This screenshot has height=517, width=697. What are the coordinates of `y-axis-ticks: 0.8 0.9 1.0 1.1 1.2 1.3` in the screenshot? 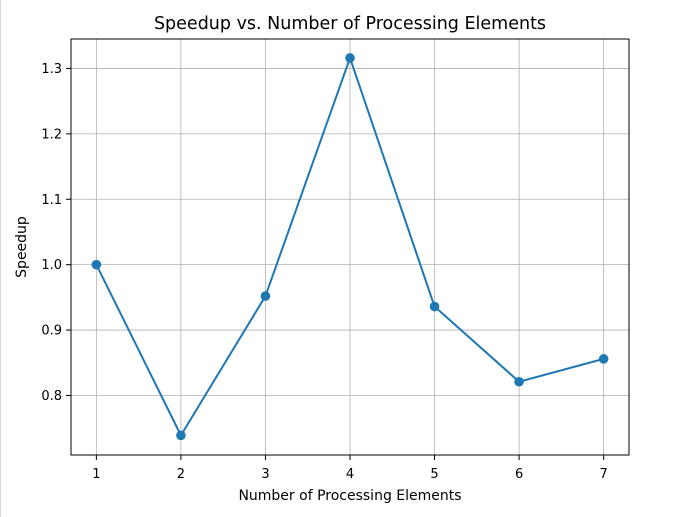 It's located at (56, 233).